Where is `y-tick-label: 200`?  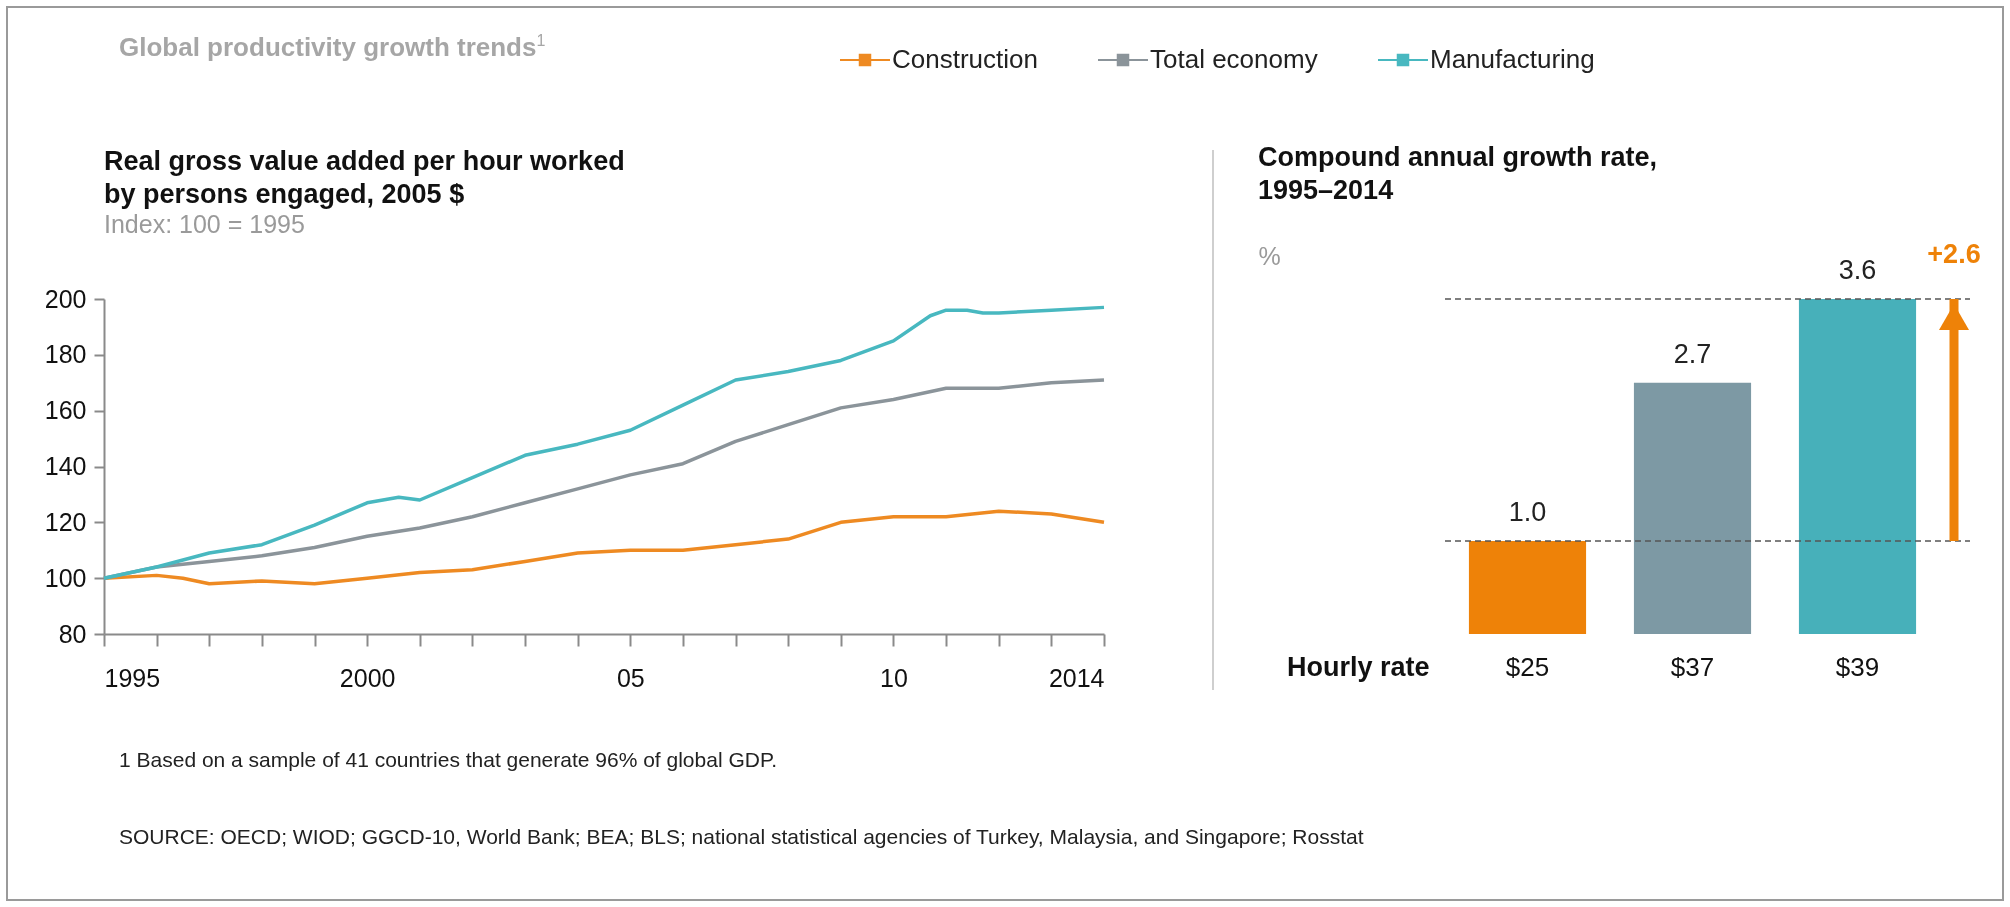
y-tick-label: 200 is located at coordinates (65, 298).